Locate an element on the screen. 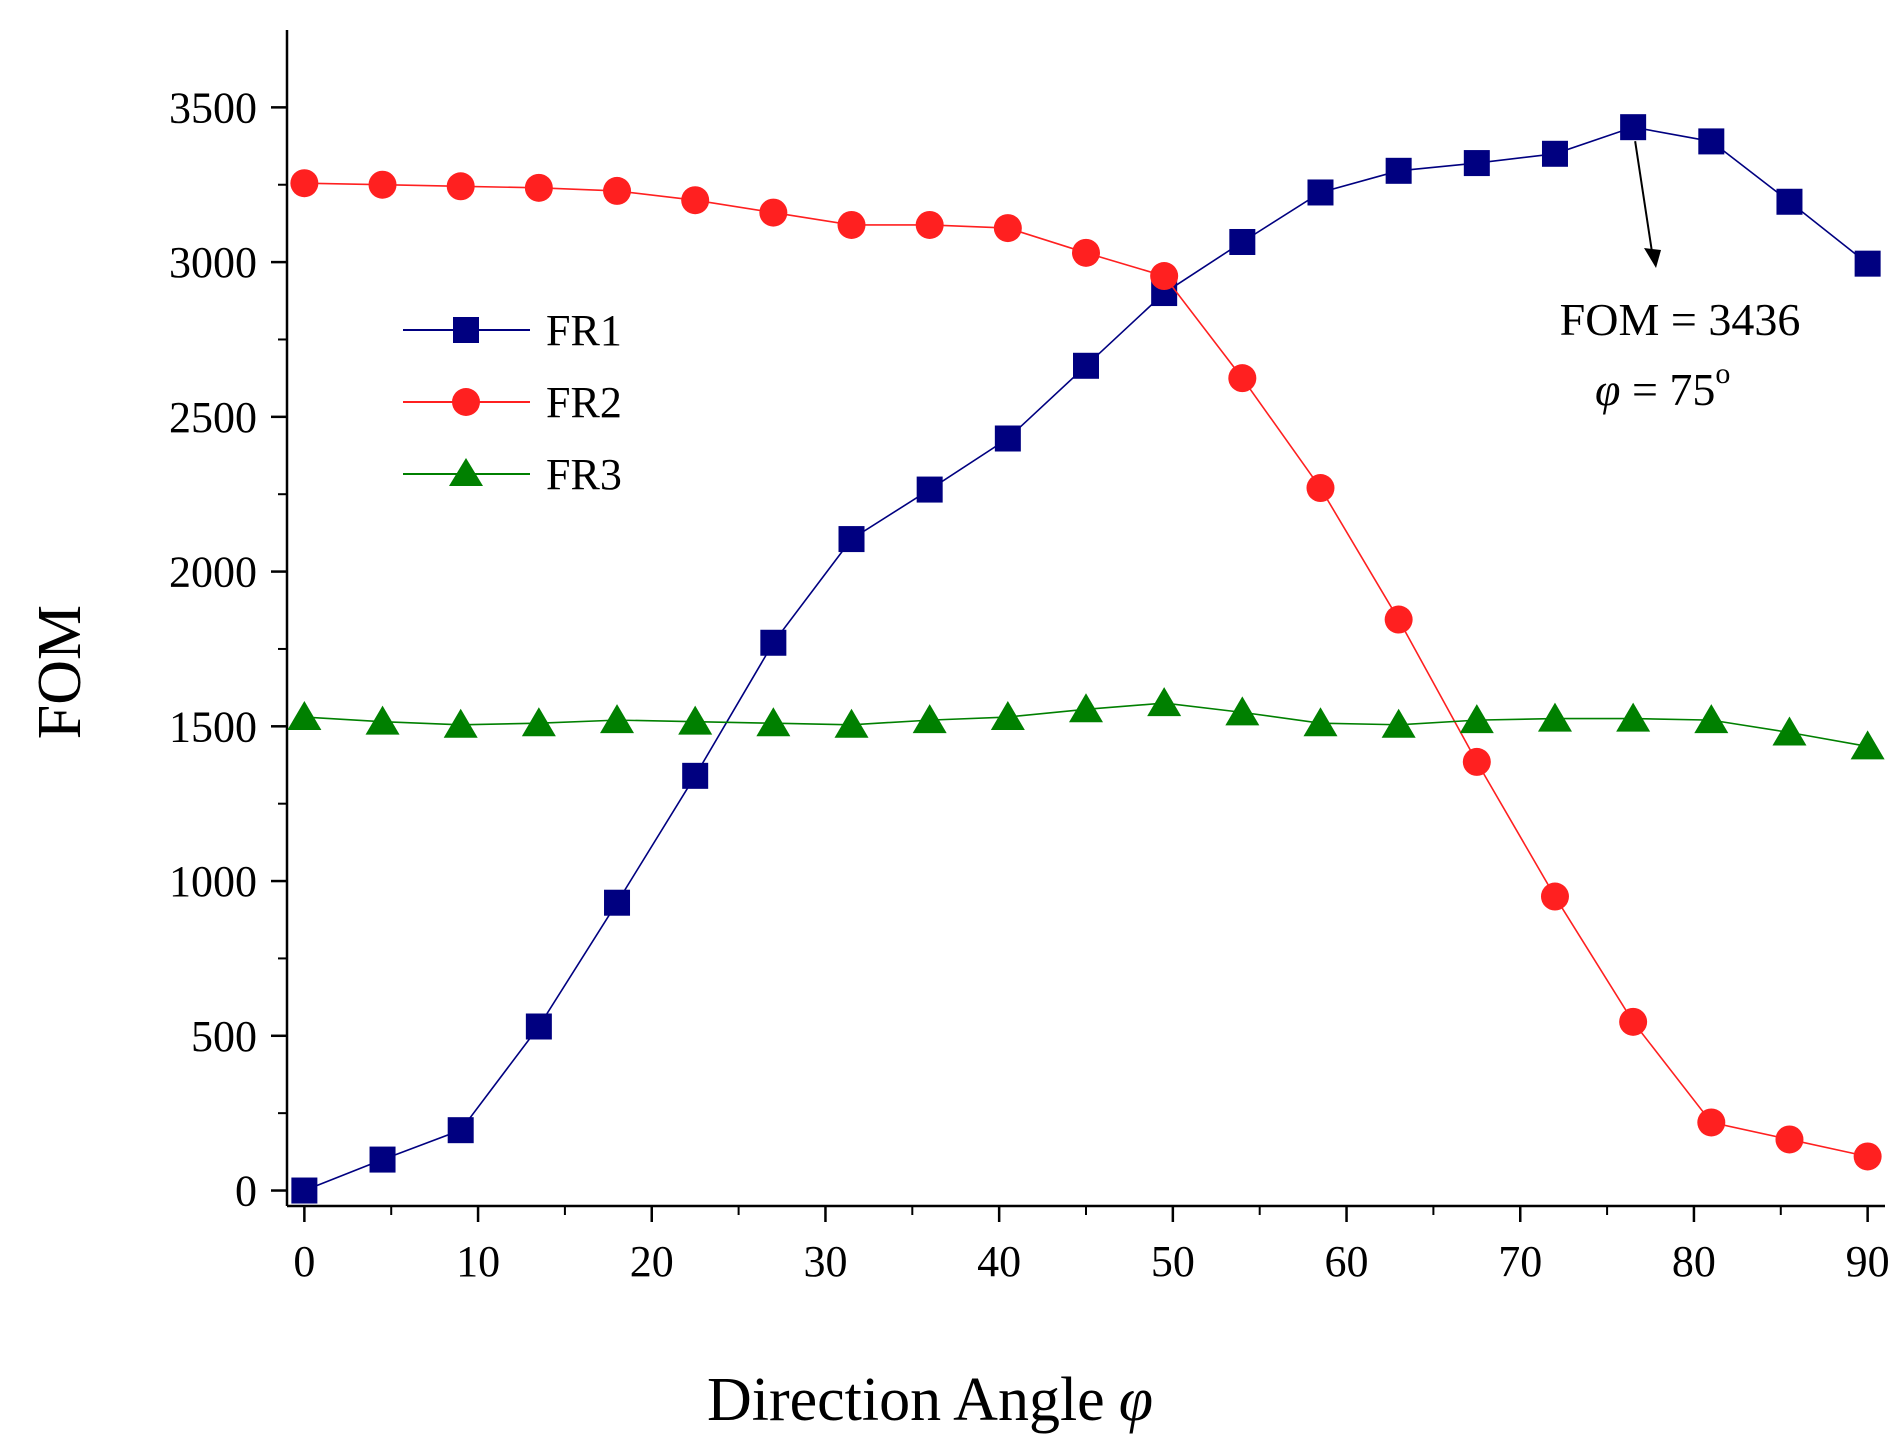  x-tick-label: 20 is located at coordinates (652, 1261).